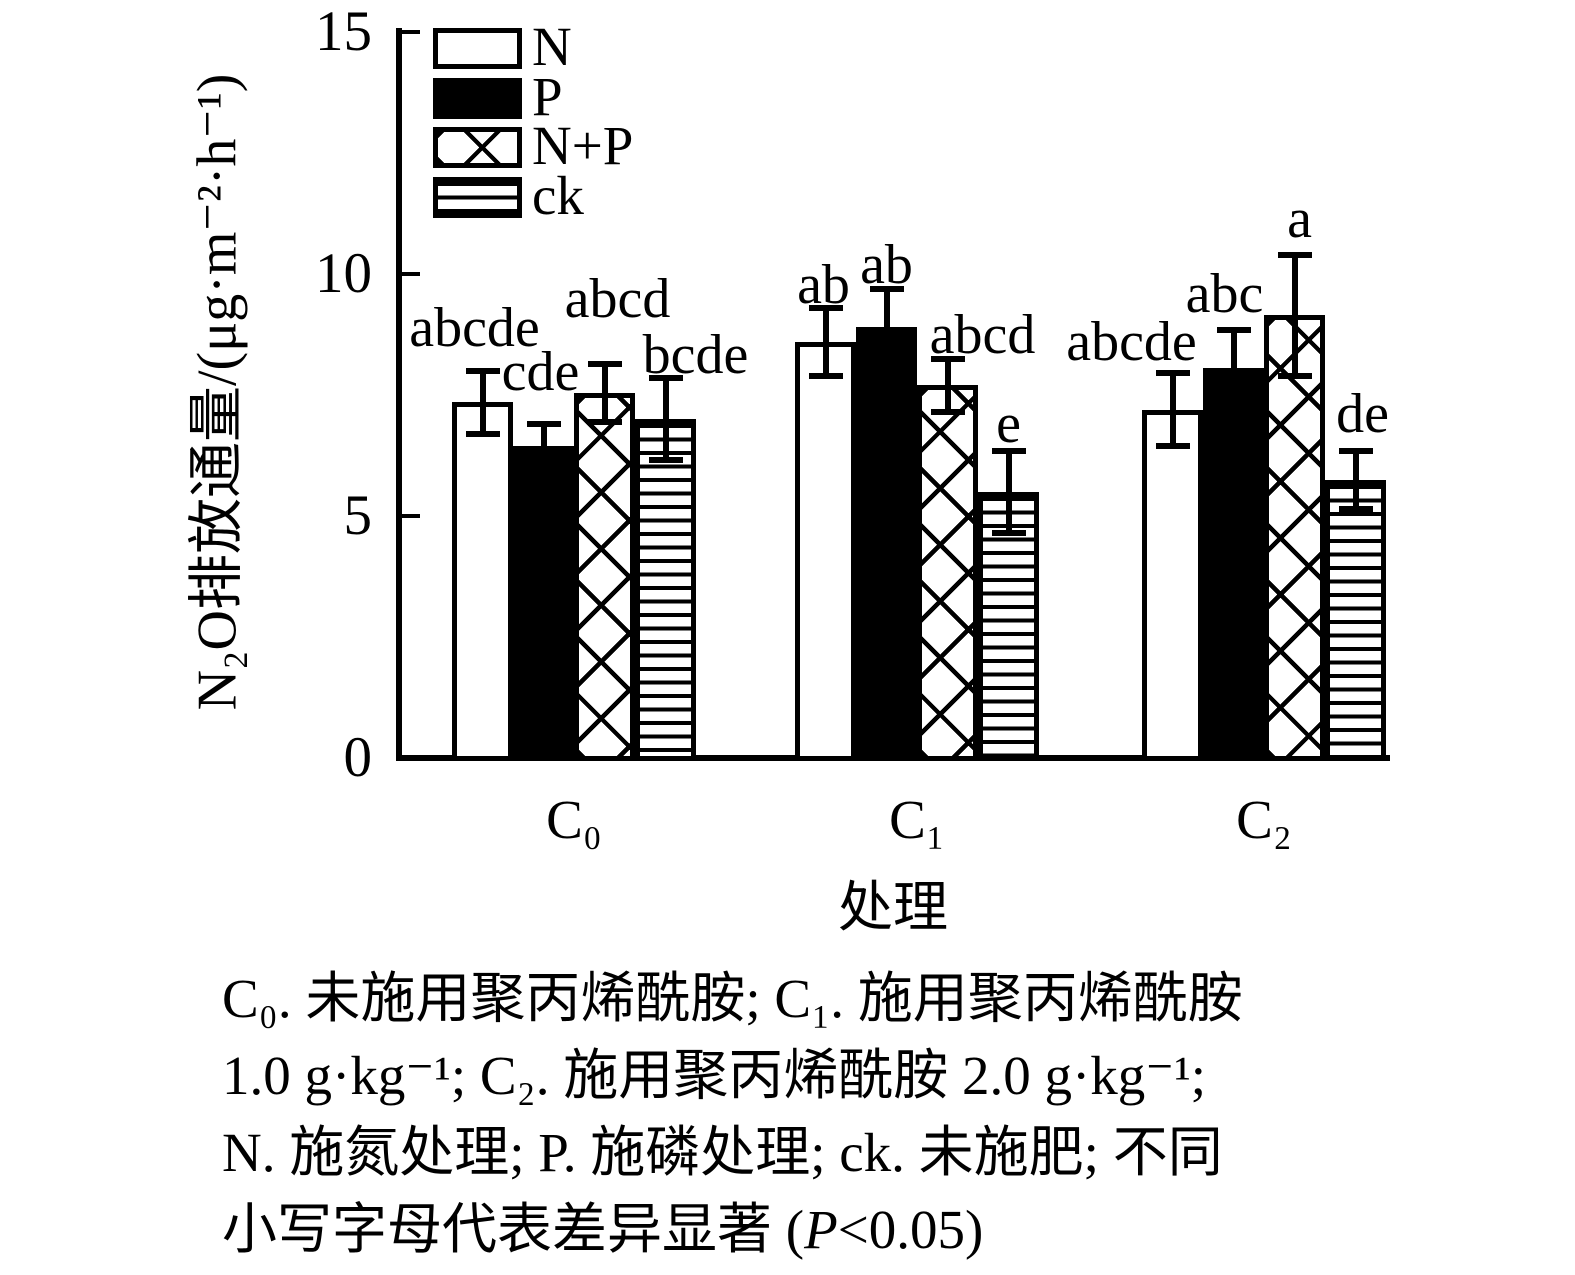 This screenshot has width=1575, height=1275. What do you see at coordinates (886, 264) in the screenshot?
I see `sig-letter-P-C₁: ab` at bounding box center [886, 264].